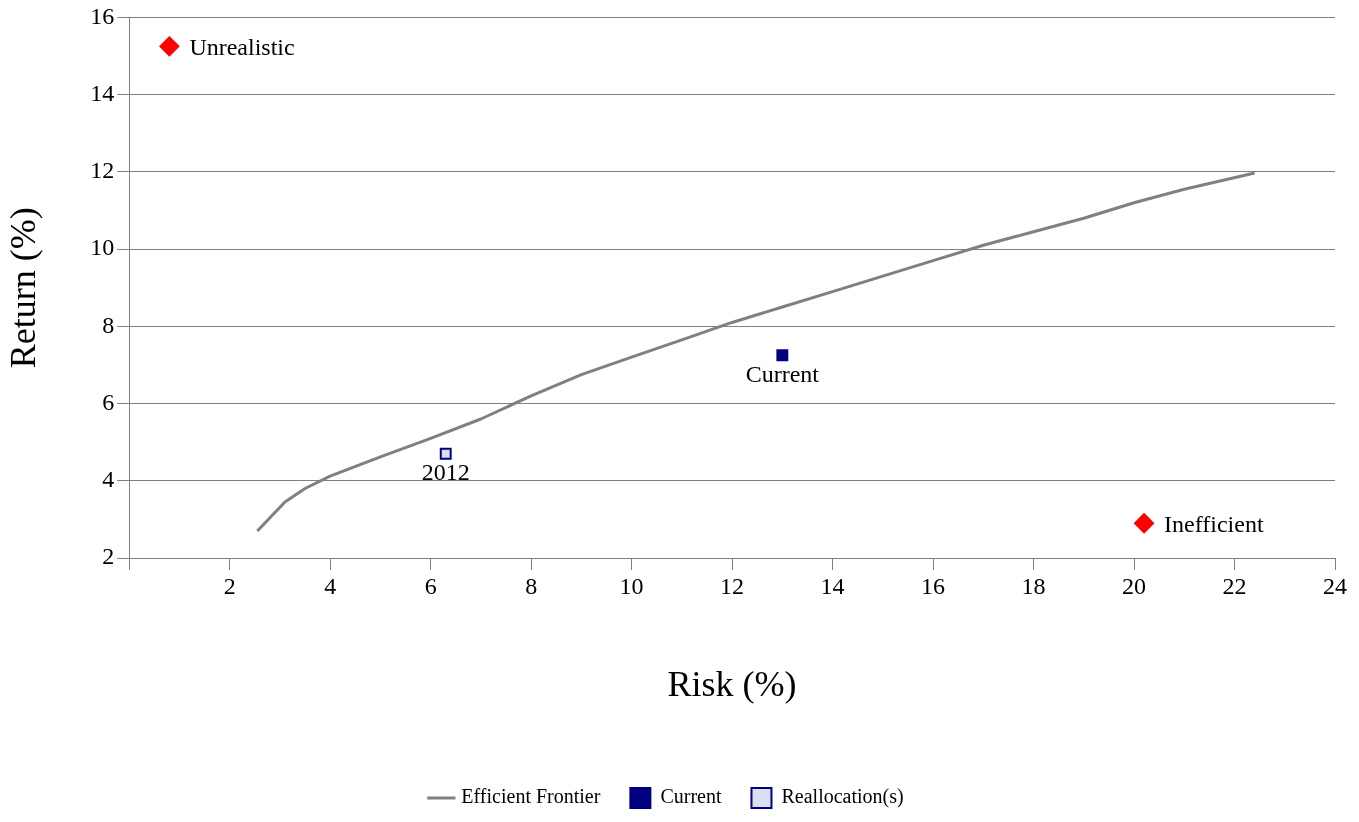 This screenshot has height=822, width=1359. I want to click on y-tick-label: 12, so click(102, 170).